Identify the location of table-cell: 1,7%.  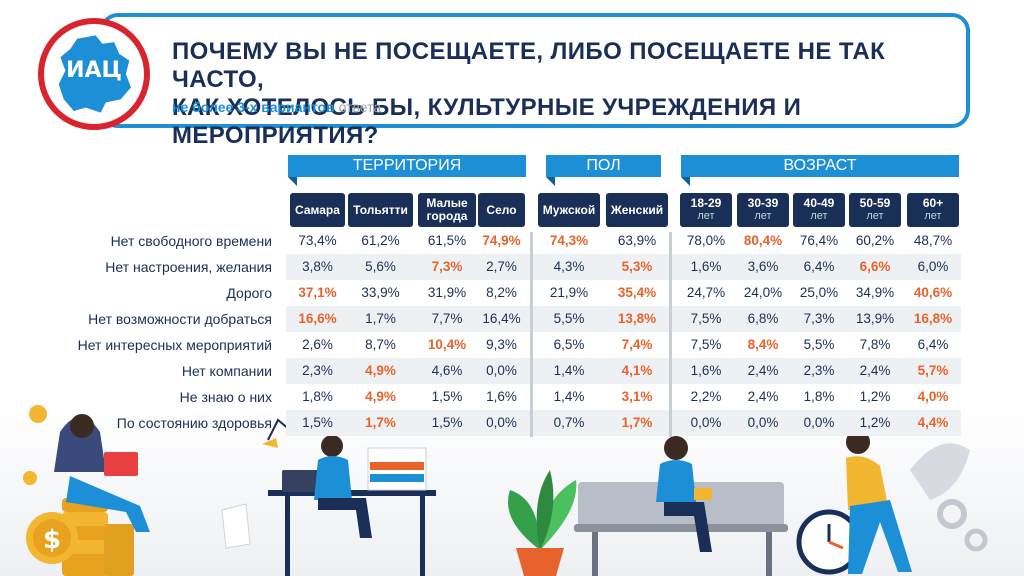
(380, 318).